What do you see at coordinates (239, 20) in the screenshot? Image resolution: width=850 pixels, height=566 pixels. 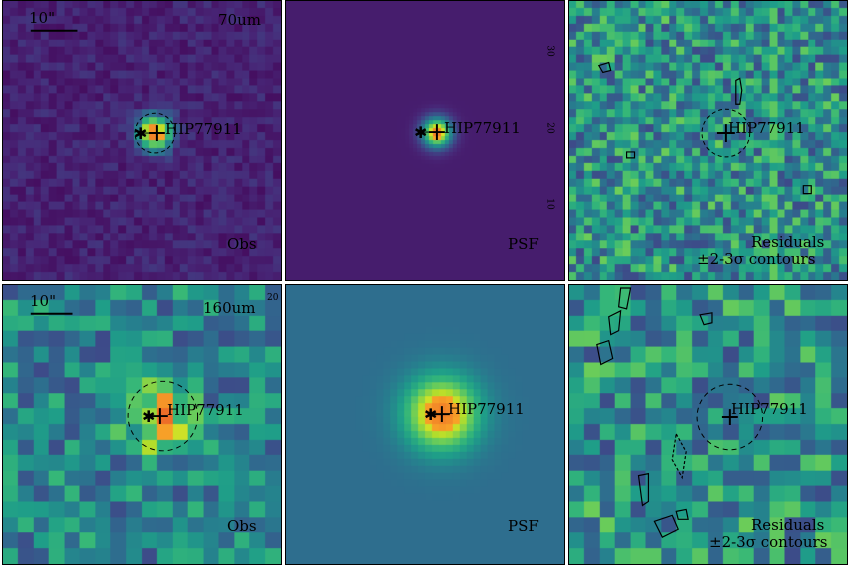 I see `band-label: 70um` at bounding box center [239, 20].